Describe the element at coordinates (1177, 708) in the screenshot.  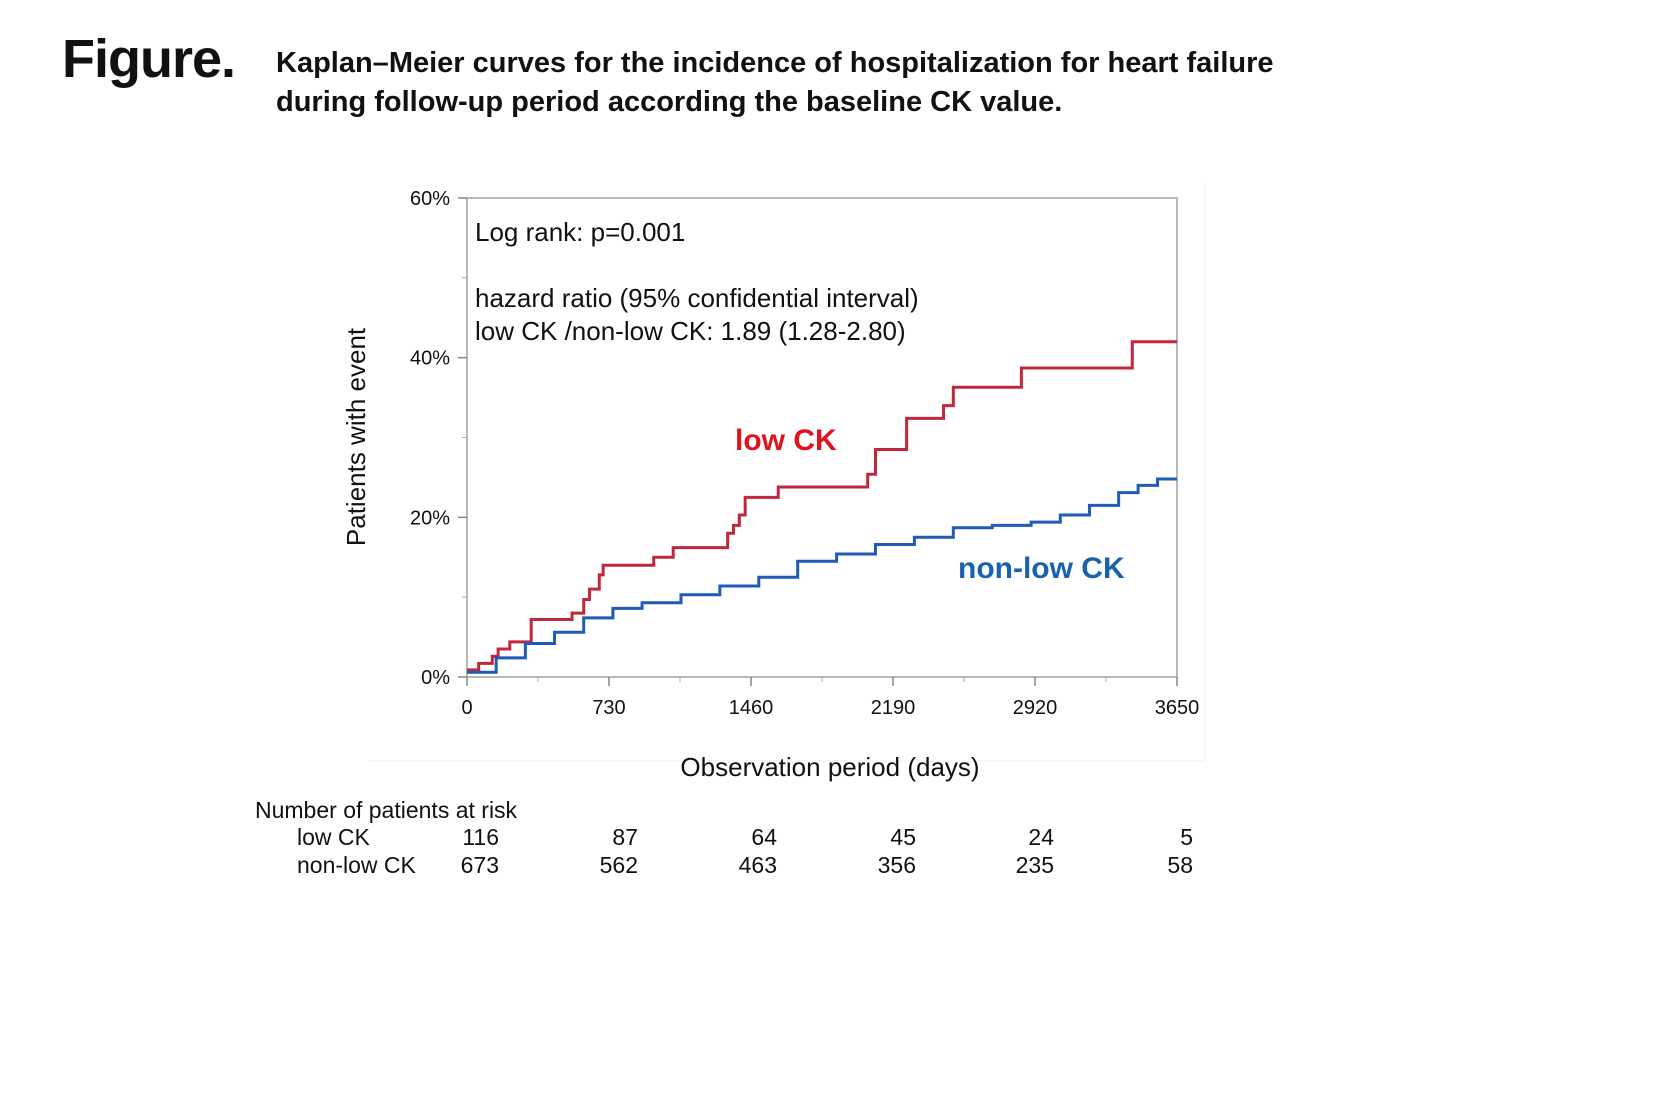
I see `x-tick-label: 3650` at that location.